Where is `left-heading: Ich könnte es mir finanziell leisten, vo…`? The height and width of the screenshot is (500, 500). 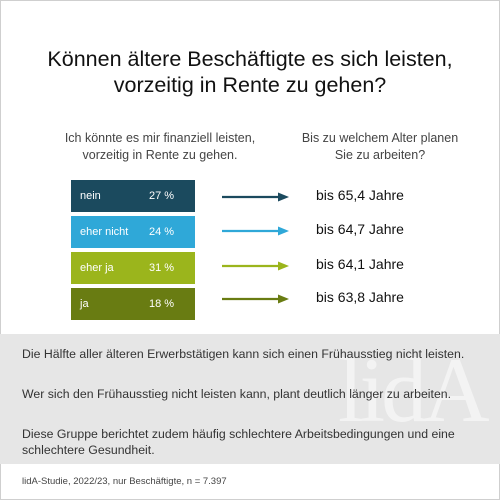
left-heading: Ich könnte es mir finanziell leisten, vo… is located at coordinates (160, 147).